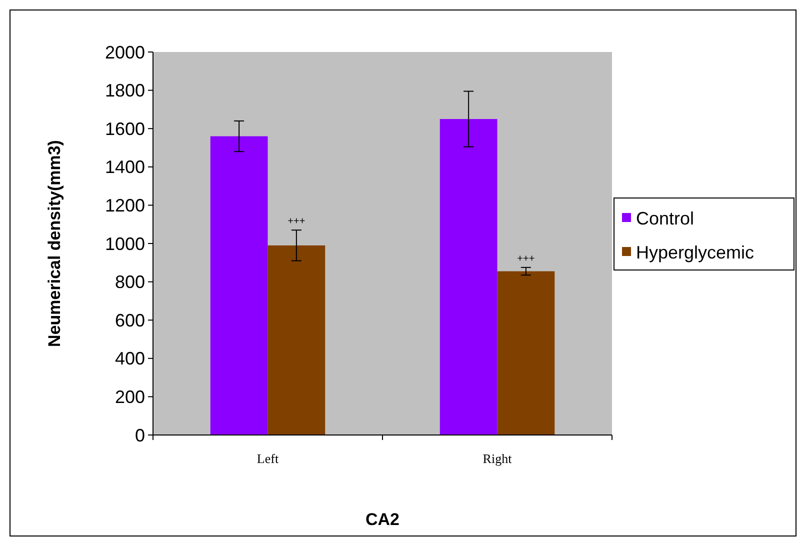 The image size is (806, 545). I want to click on y-axis-title: Neumerical density(mm3), so click(54, 243).